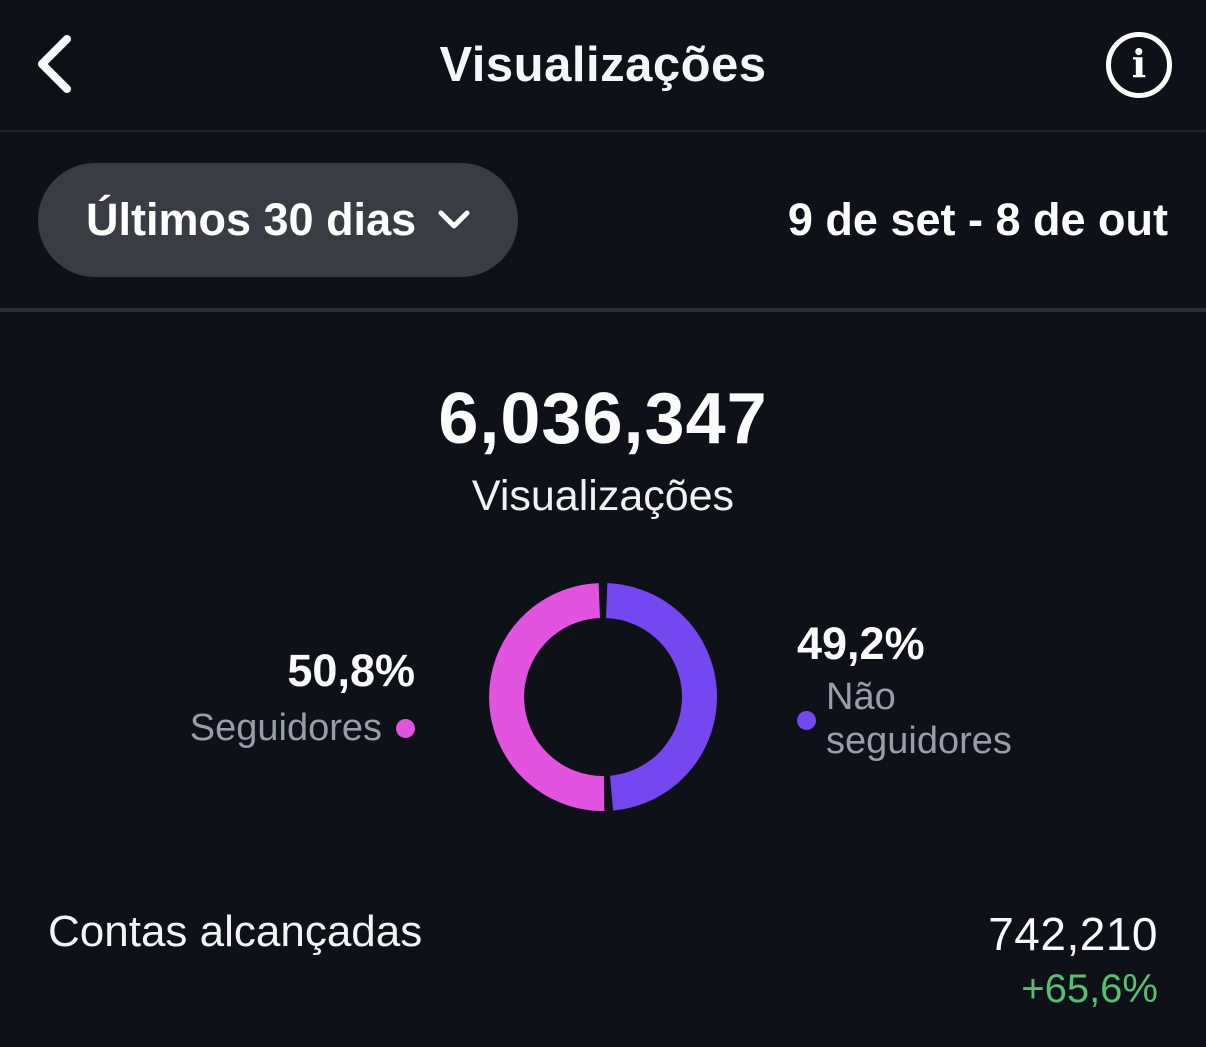  What do you see at coordinates (351, 670) in the screenshot?
I see `followers-percentage: 50,8%` at bounding box center [351, 670].